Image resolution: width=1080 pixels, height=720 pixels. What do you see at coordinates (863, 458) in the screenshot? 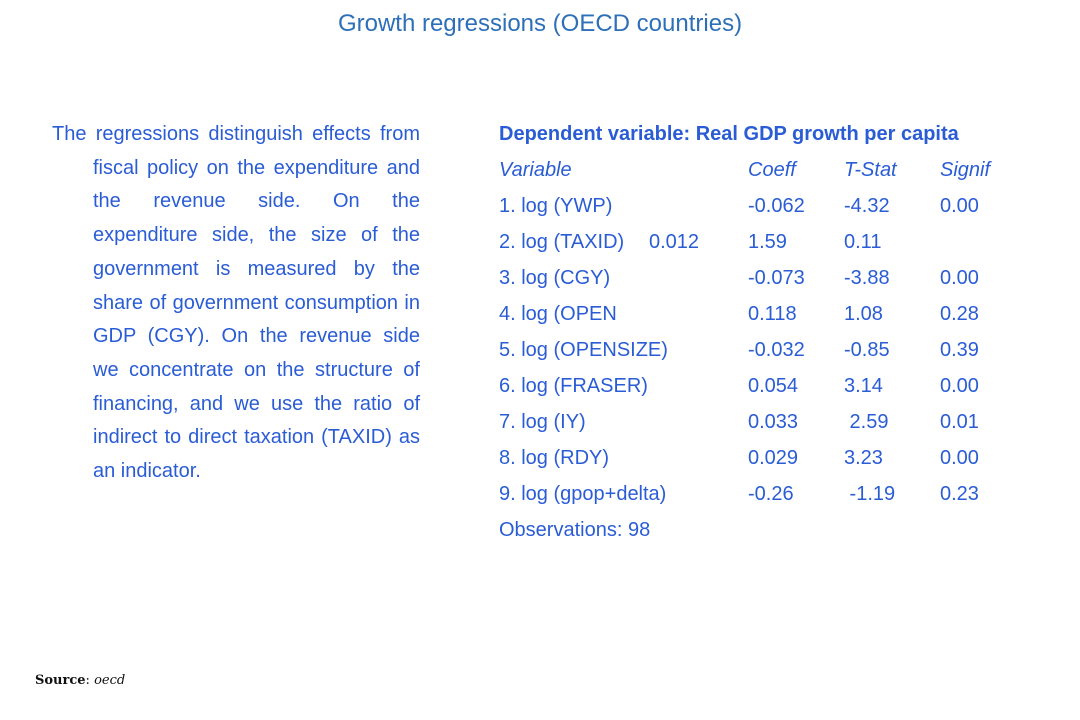
I see `cell-tstat: 3.23` at bounding box center [863, 458].